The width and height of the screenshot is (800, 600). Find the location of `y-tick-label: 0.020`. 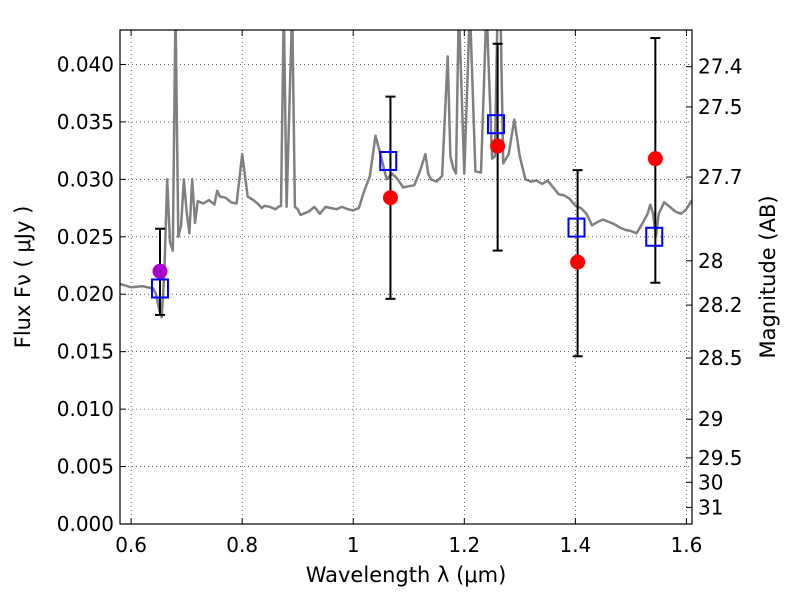

y-tick-label: 0.020 is located at coordinates (85, 294).